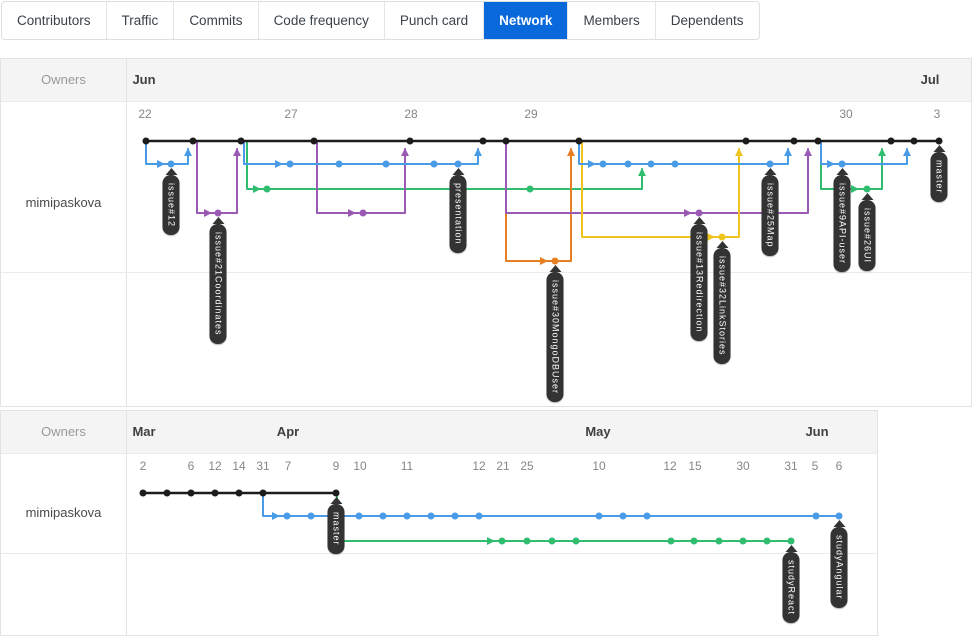 The height and width of the screenshot is (636, 972). Describe the element at coordinates (218, 284) in the screenshot. I see `branch-tag-label: issue#21Coordinates` at that location.